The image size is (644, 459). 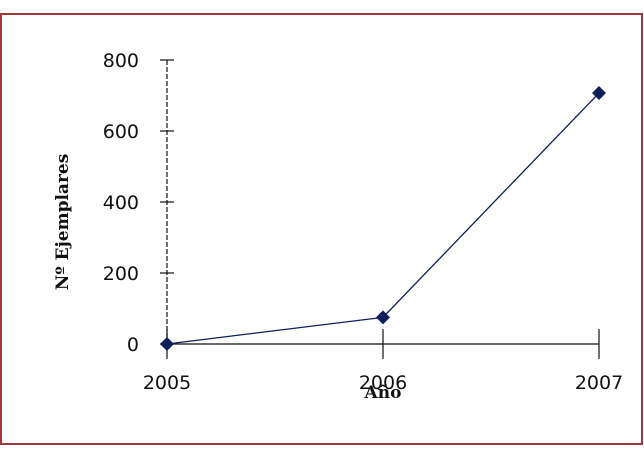 I want to click on x-tick-label: 2006, so click(x=383, y=383).